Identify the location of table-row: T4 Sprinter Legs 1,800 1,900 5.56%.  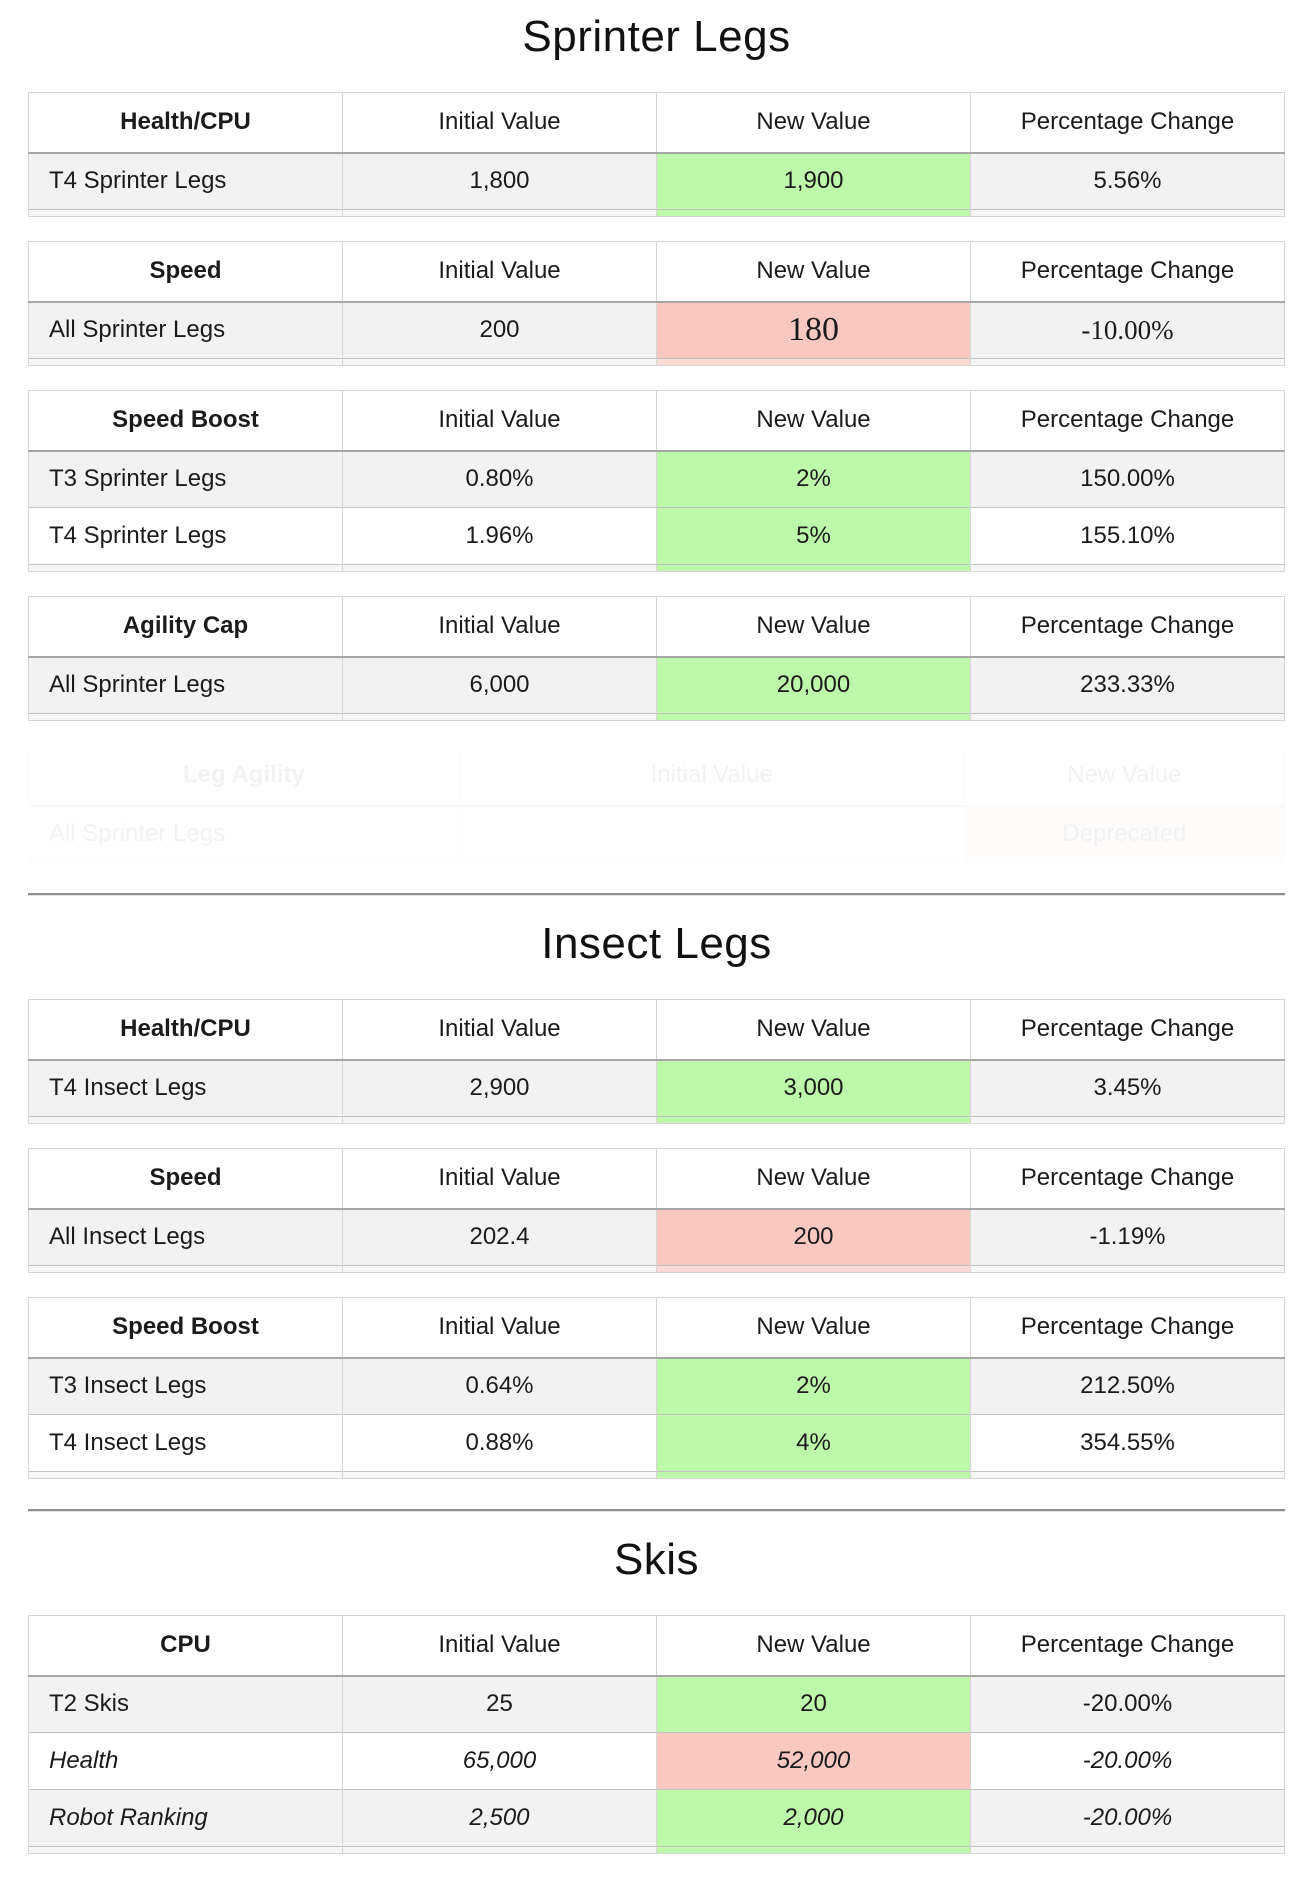
(656, 180).